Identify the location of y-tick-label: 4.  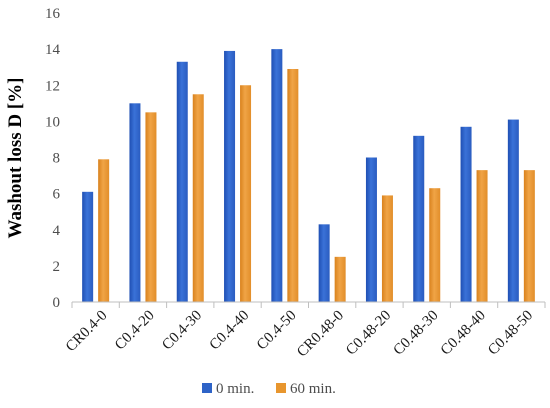
(57, 231).